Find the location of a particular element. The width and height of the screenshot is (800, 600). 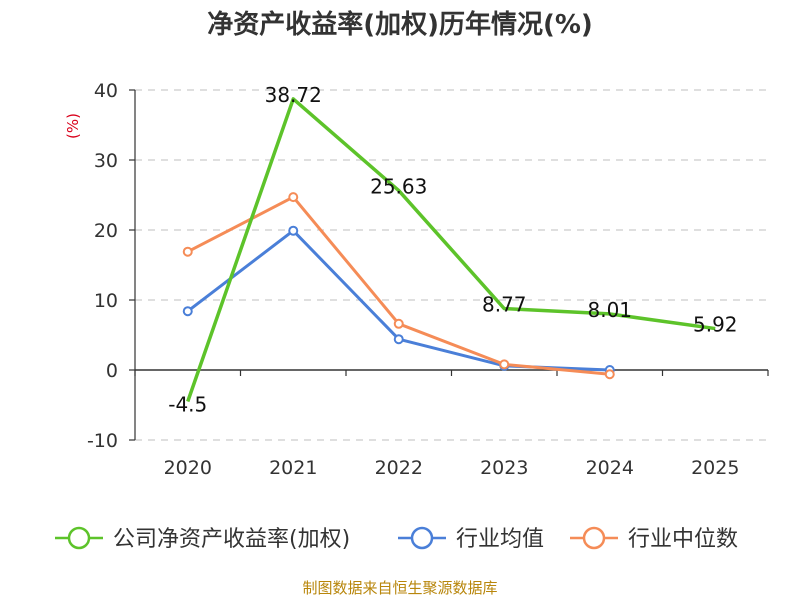

data-source-note: 制图数据来自恒生聚源数据库 is located at coordinates (399, 588).